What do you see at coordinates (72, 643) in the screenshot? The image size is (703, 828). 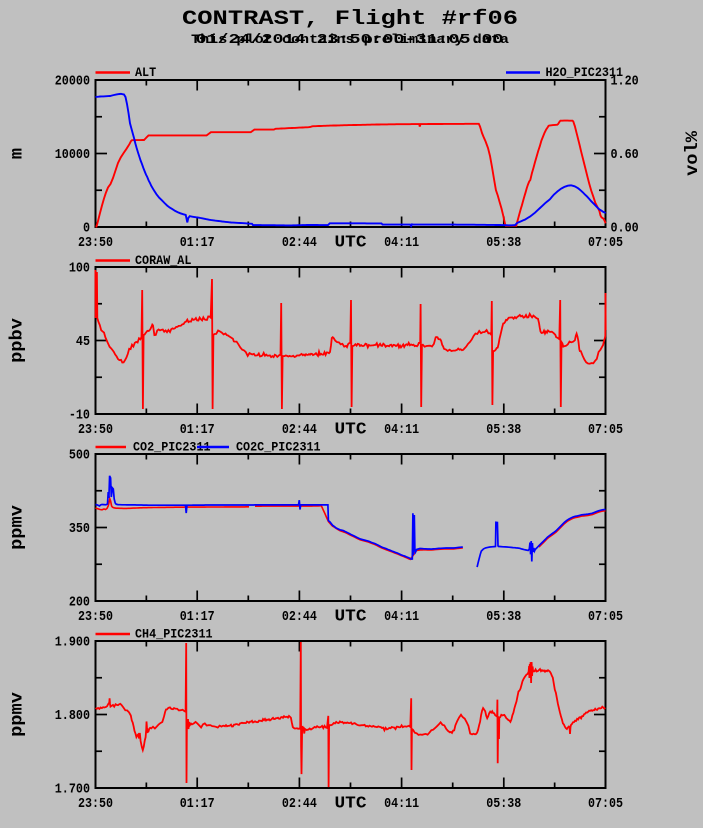 I see `svg-text: 1.900` at bounding box center [72, 643].